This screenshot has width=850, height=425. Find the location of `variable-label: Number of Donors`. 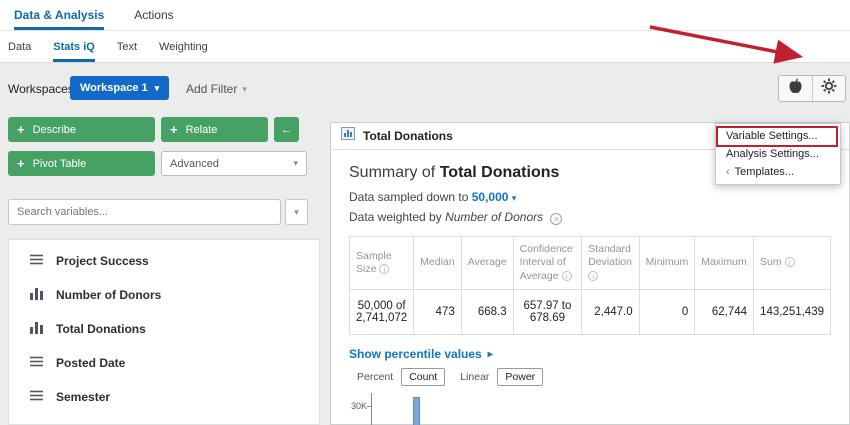

variable-label: Number of Donors is located at coordinates (109, 295).